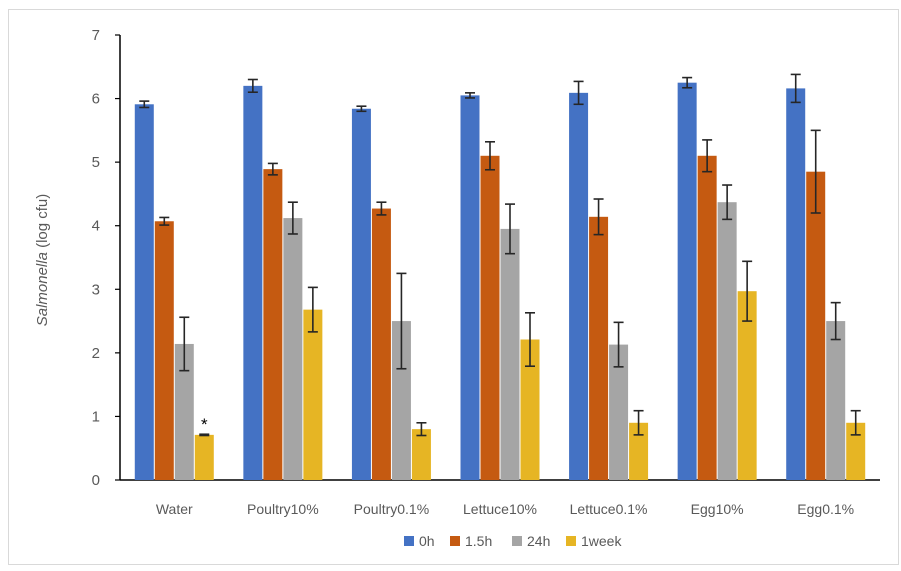 This screenshot has height=571, width=901. I want to click on y-tick-label: 1, so click(96, 416).